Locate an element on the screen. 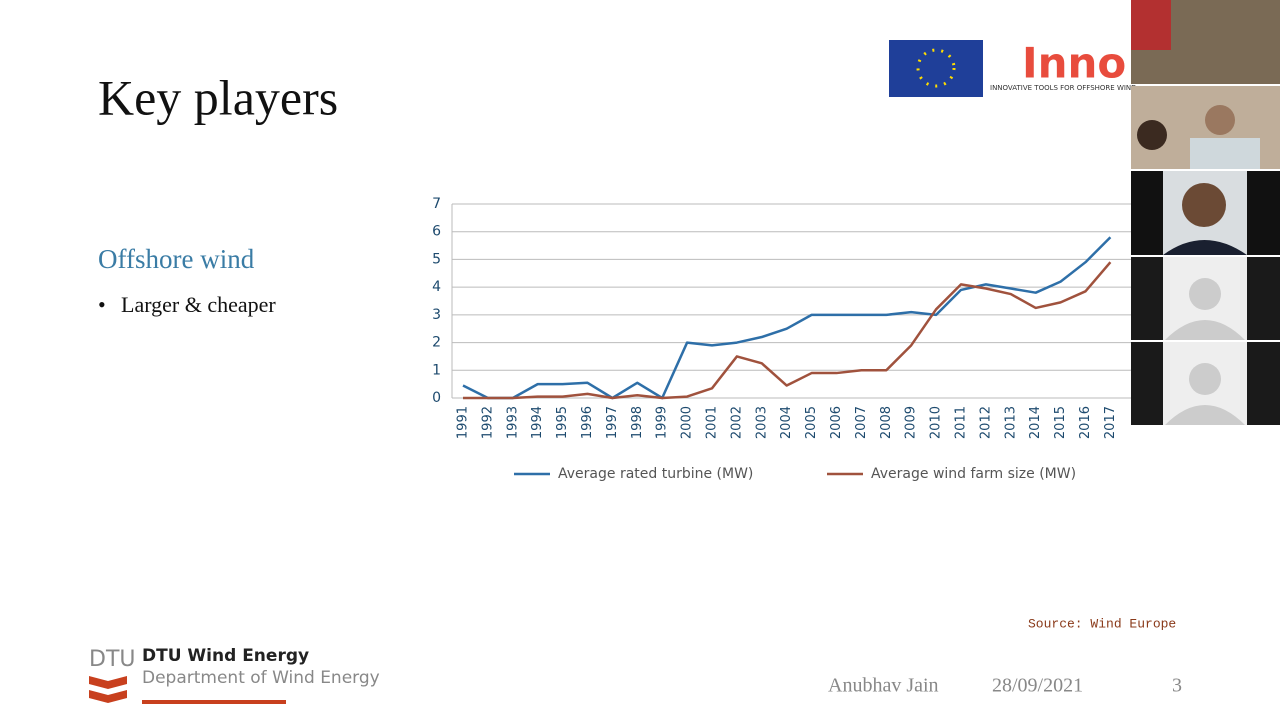 This screenshot has width=1280, height=725. logo-tagline: INNOVATIVE TOOLS FOR OFFSHORE WIND is located at coordinates (1063, 88).